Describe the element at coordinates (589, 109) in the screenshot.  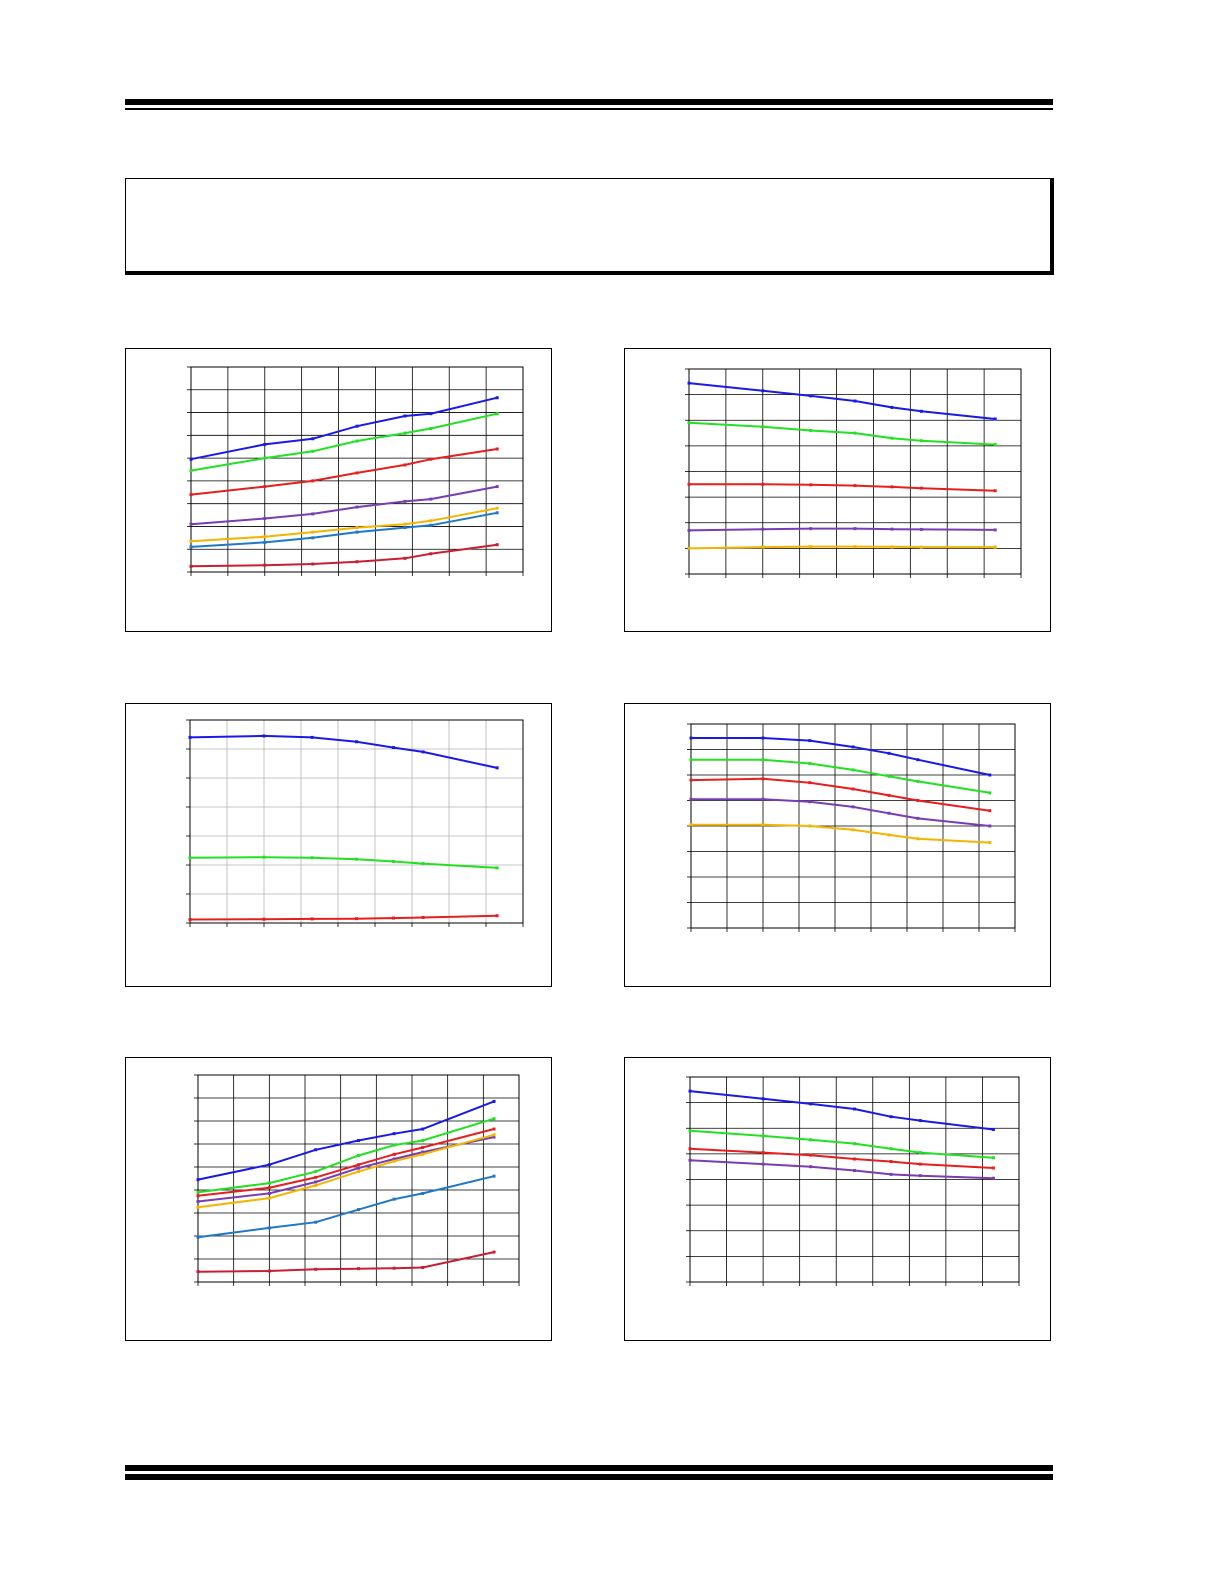
I see `header-rule-thin` at that location.